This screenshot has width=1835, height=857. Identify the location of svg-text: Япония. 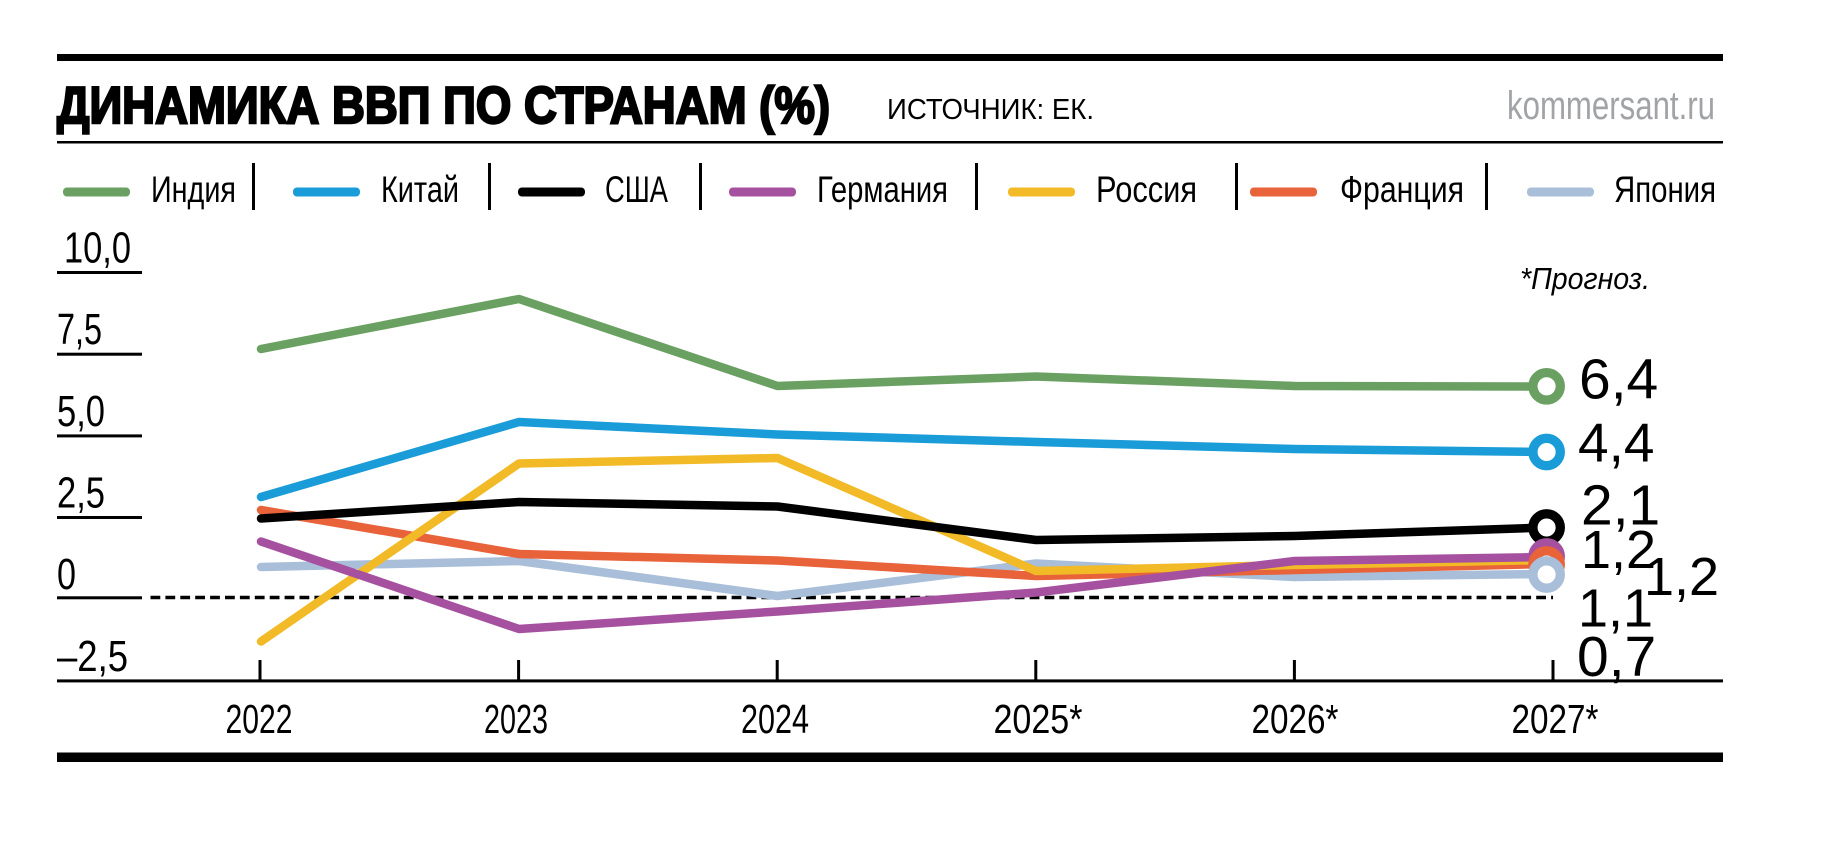
(1665, 189).